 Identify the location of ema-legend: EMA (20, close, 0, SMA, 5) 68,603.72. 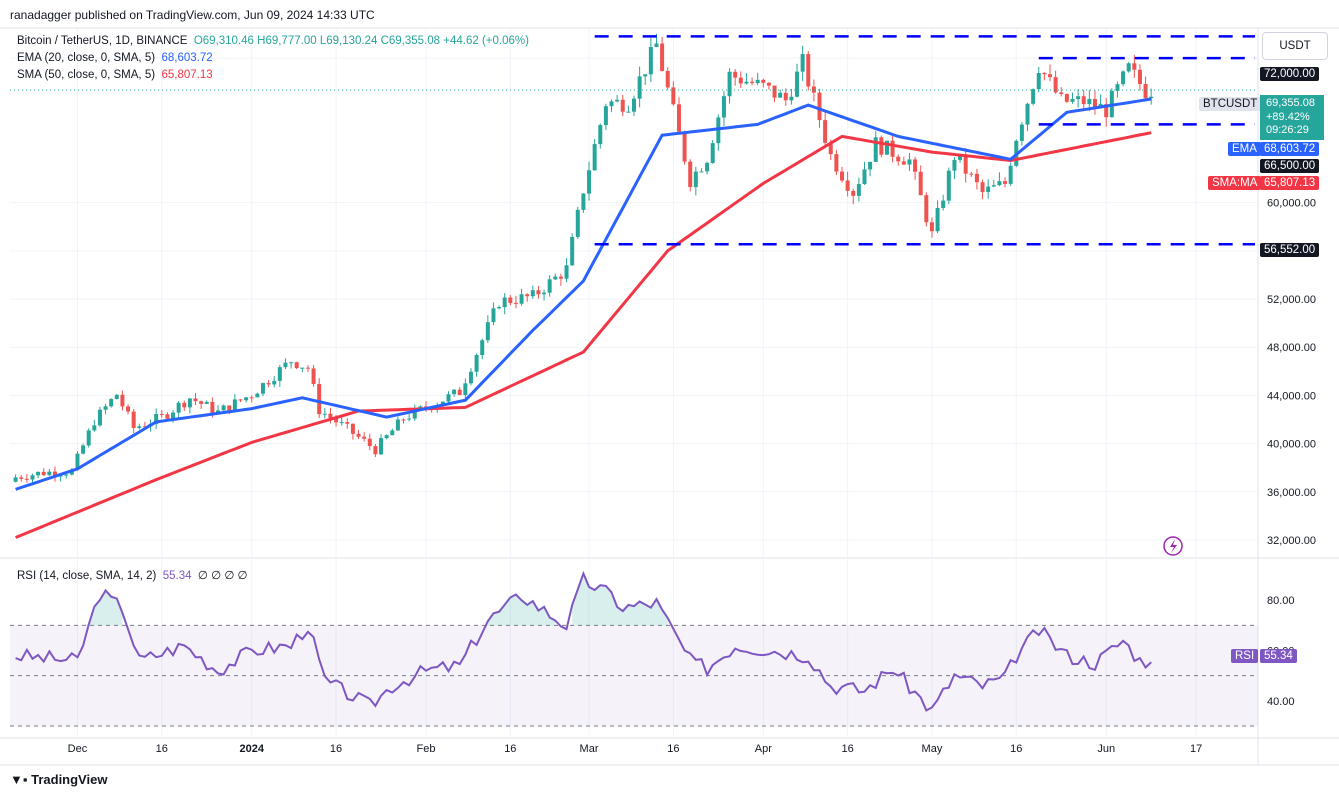
(115, 58).